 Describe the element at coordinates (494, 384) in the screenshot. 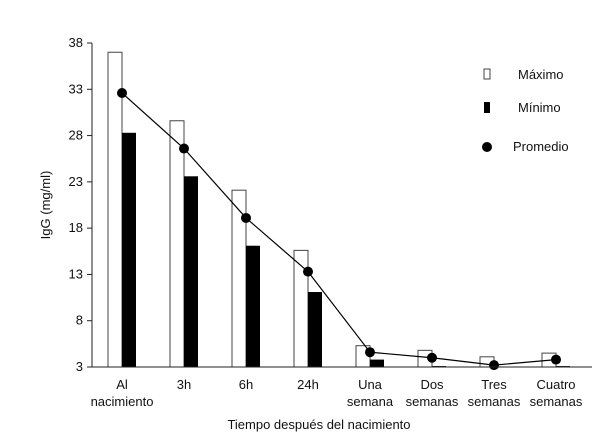

I see `x-tick-label: Tres` at that location.